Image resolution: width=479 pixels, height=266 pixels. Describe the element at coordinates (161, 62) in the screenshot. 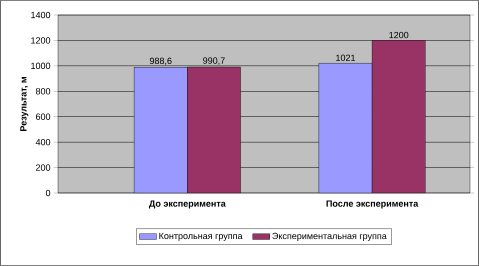

I see `data-label: 988,6` at that location.